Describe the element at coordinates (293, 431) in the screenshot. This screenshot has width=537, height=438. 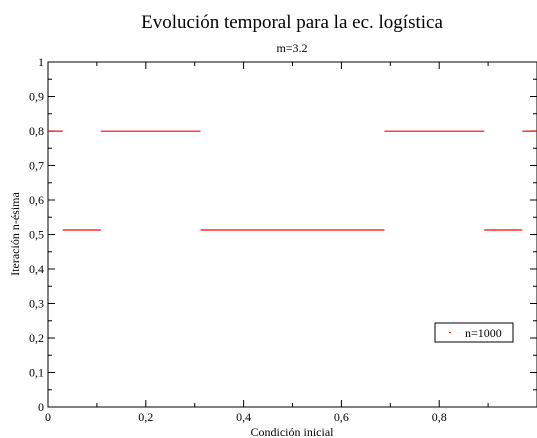
I see `x-axis-label: Condición inicial` at that location.